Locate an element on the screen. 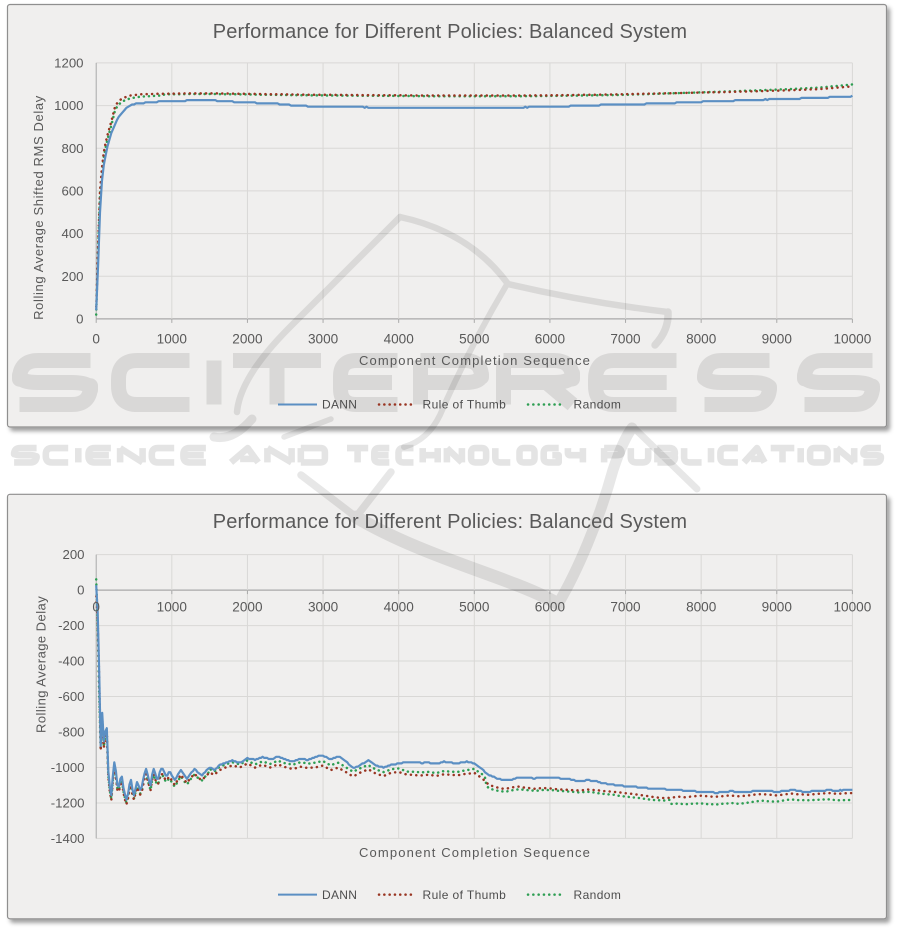  svg-text: -600 is located at coordinates (71, 696).